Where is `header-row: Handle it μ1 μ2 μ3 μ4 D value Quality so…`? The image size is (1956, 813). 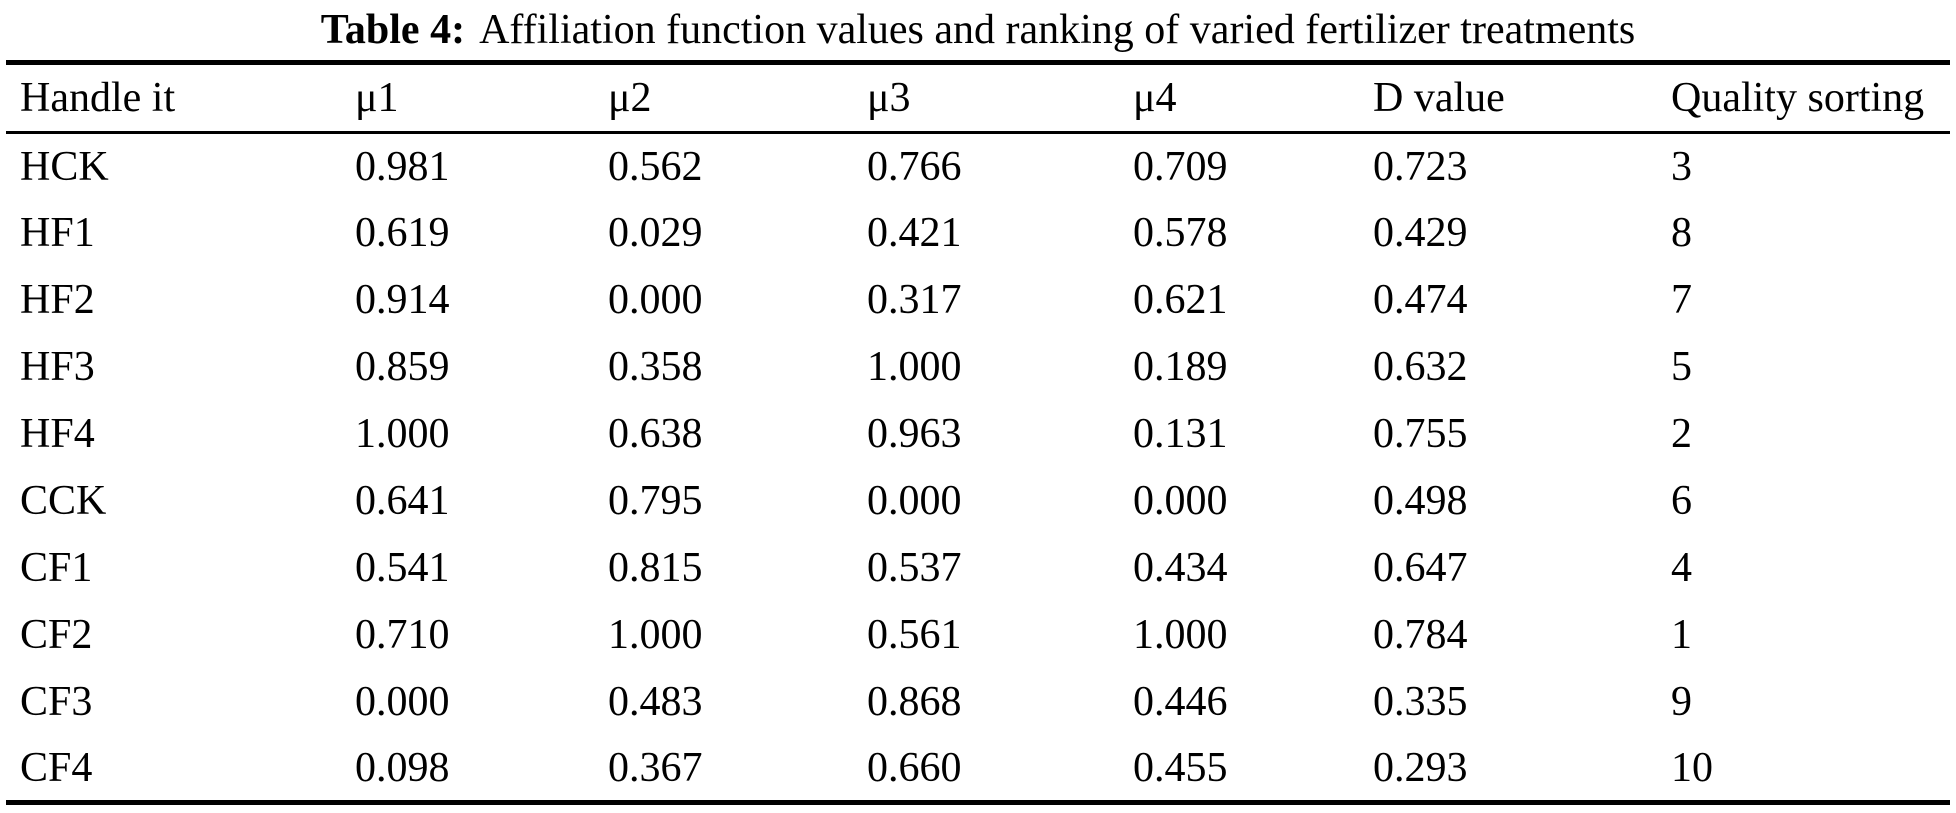 header-row: Handle it μ1 μ2 μ3 μ4 D value Quality so… is located at coordinates (978, 98).